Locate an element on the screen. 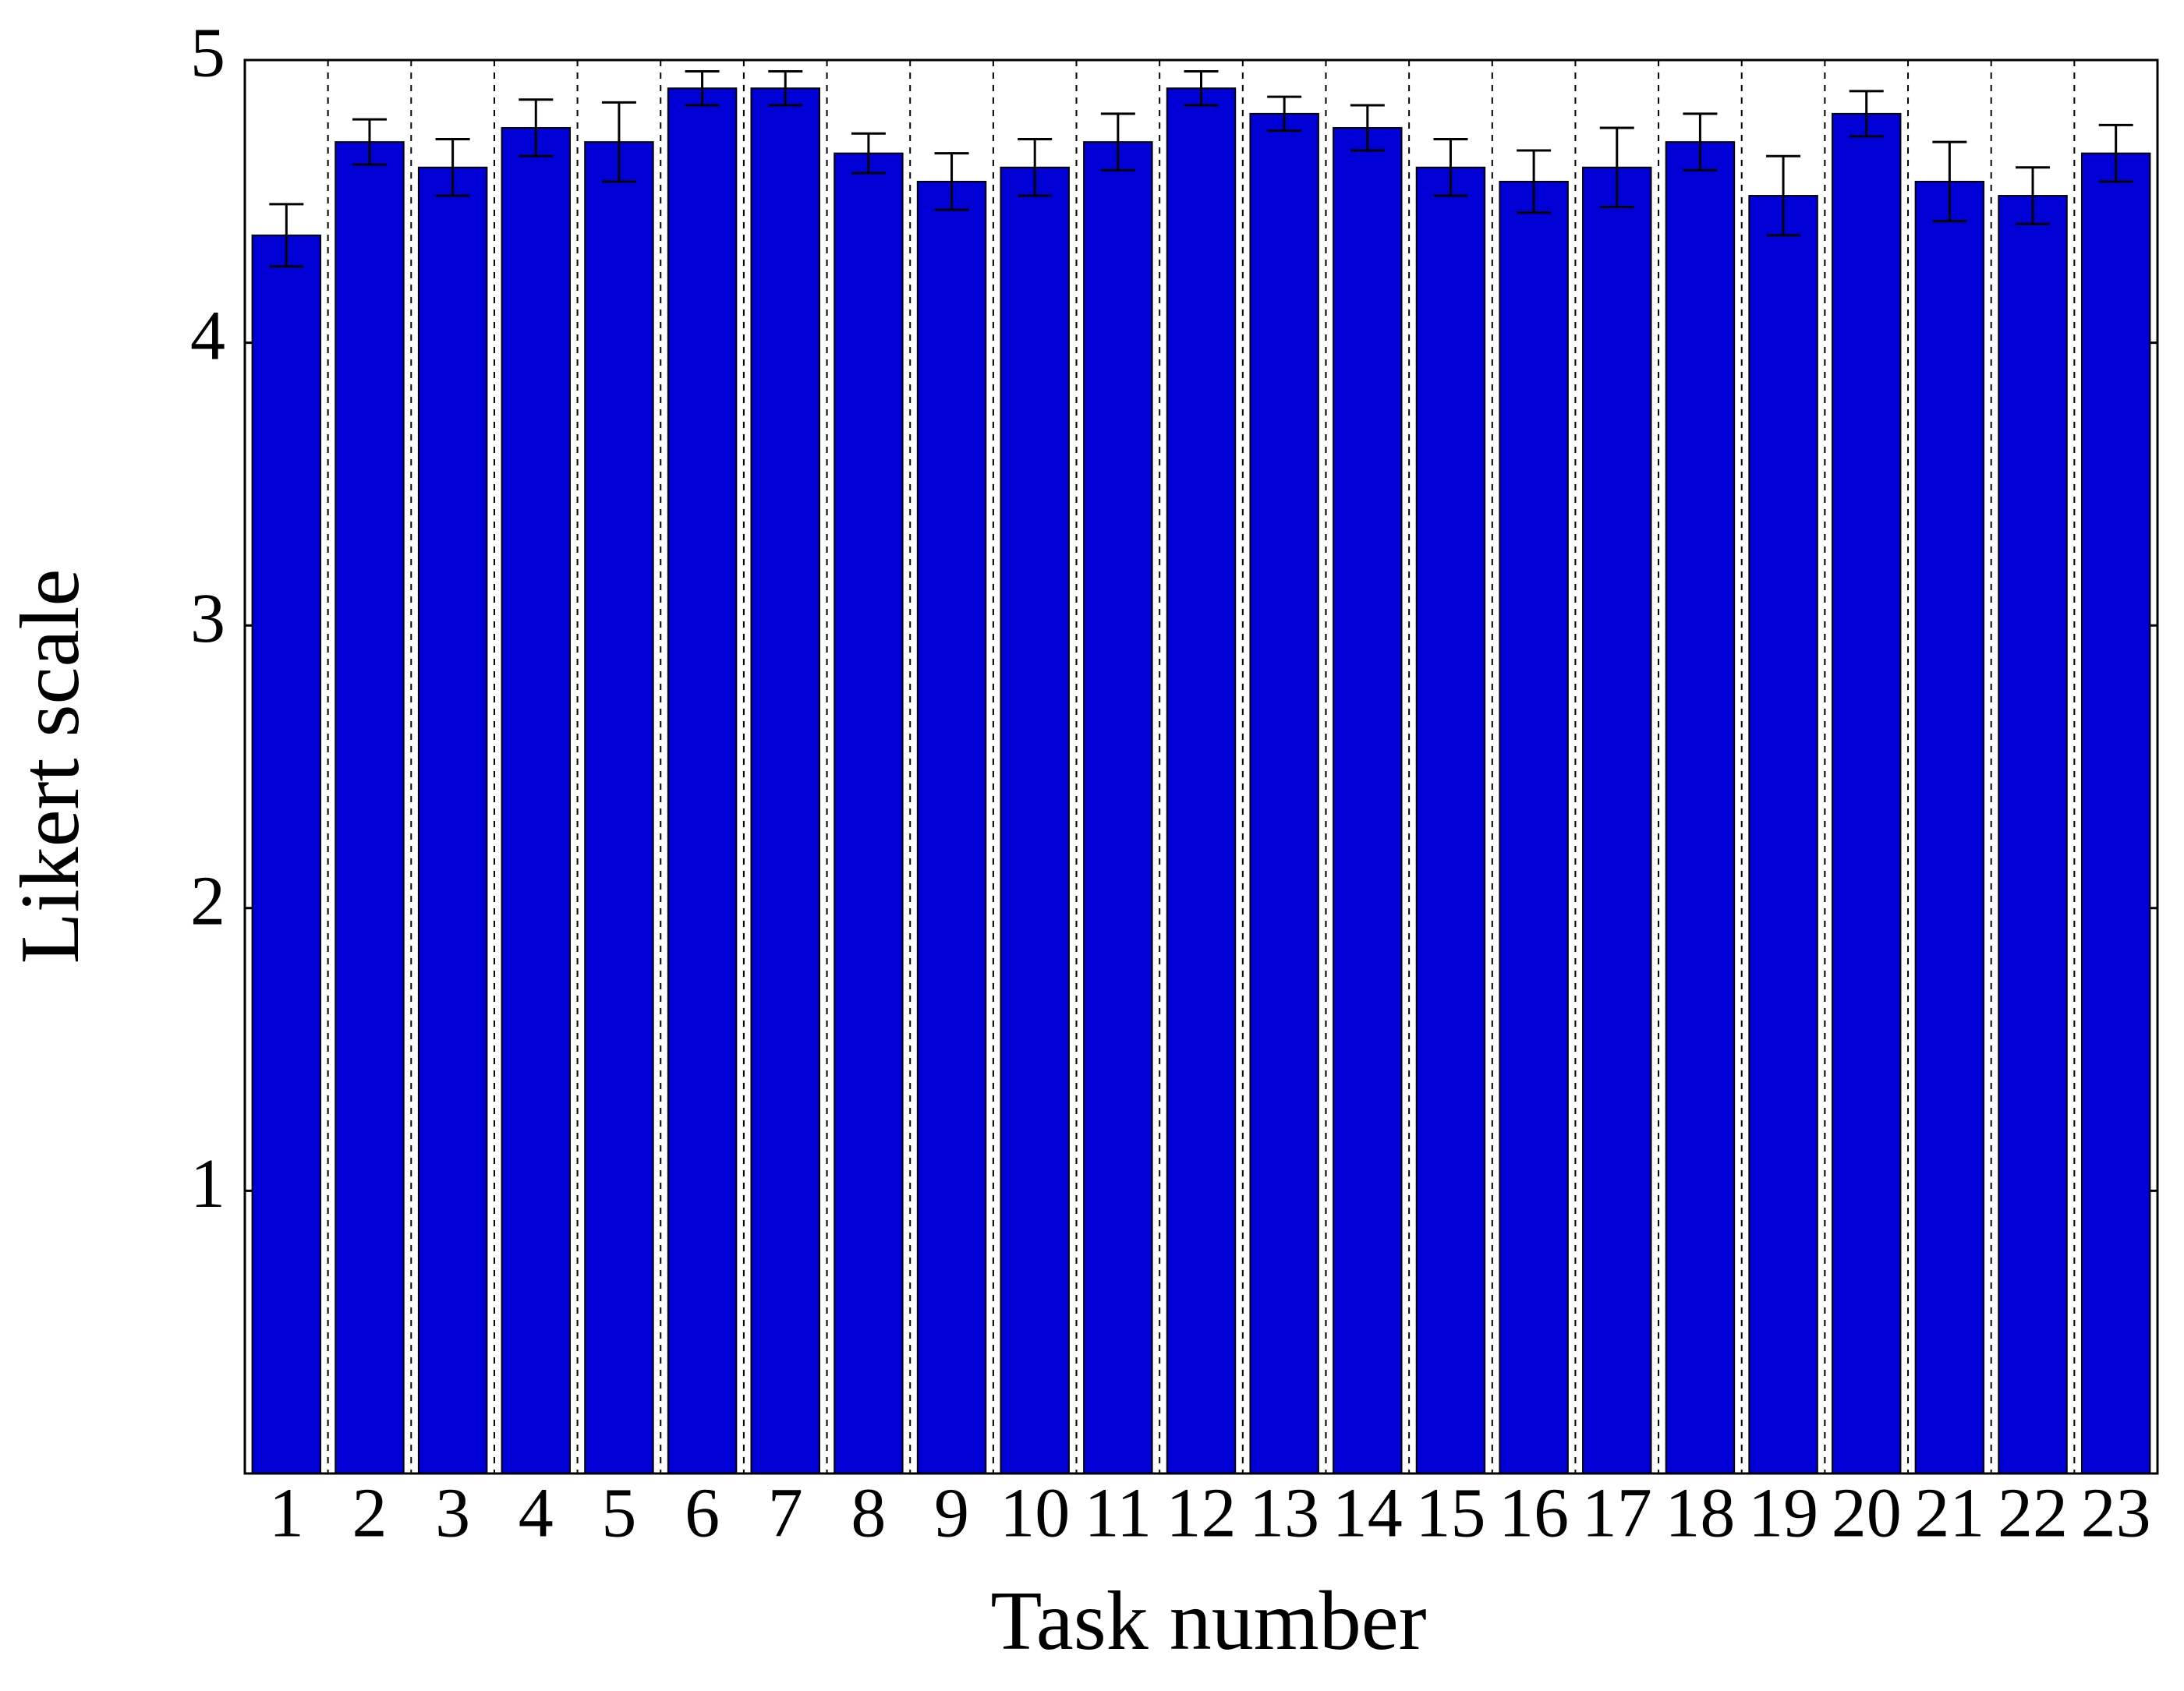 This screenshot has width=2184, height=1691. y-tick-label: 4 is located at coordinates (208, 335).